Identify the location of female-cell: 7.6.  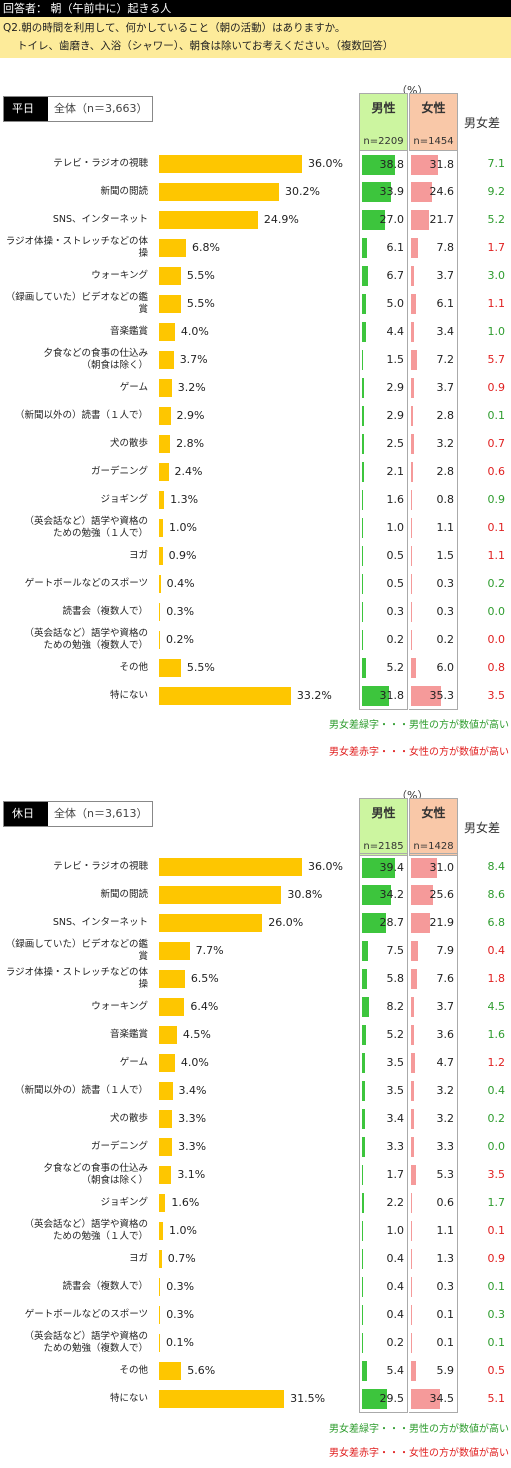
(433, 979).